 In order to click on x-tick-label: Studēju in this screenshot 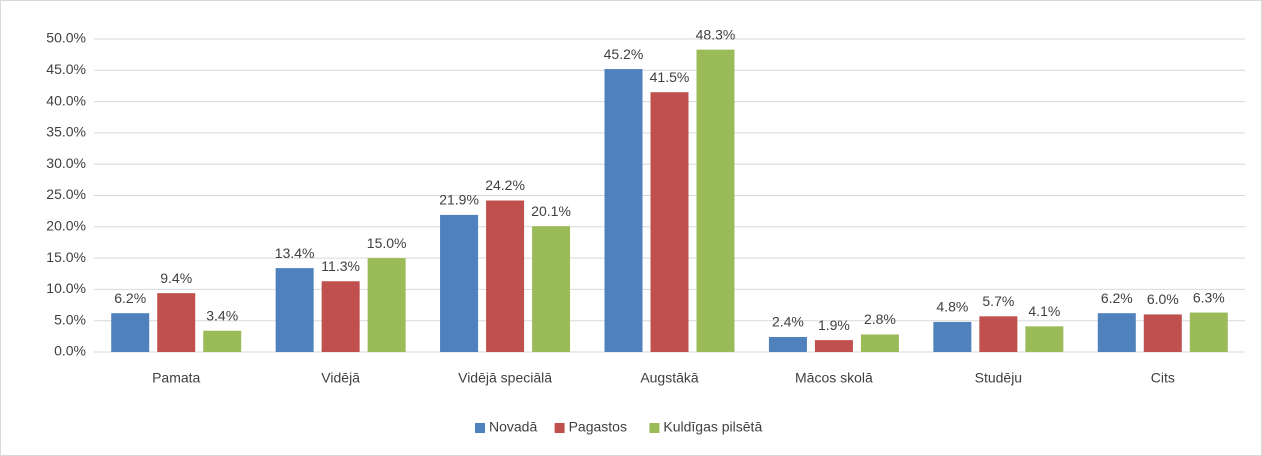, I will do `click(998, 378)`.